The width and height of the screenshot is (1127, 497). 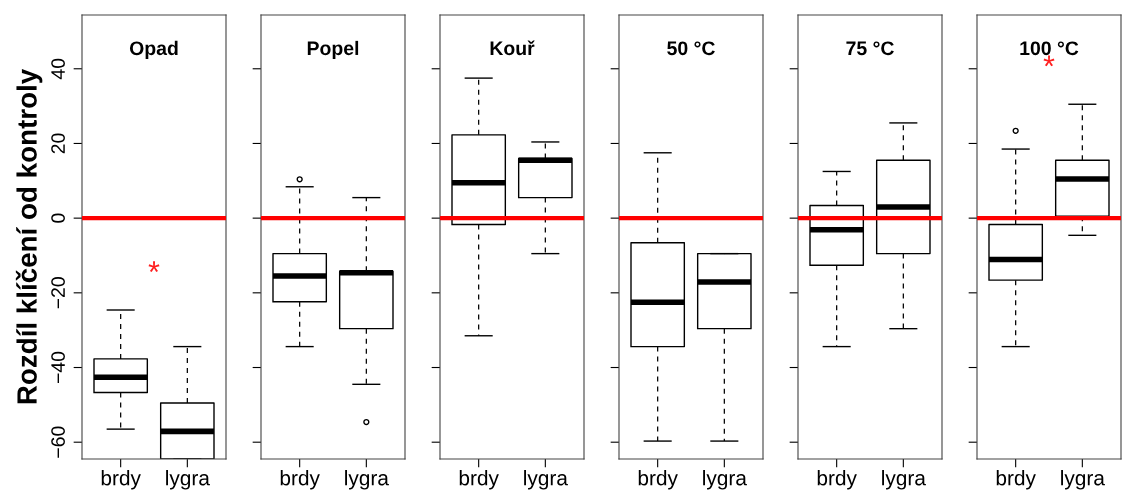 What do you see at coordinates (29, 236) in the screenshot?
I see `y-axis-title: Rozdíl klíčení od kontroly` at bounding box center [29, 236].